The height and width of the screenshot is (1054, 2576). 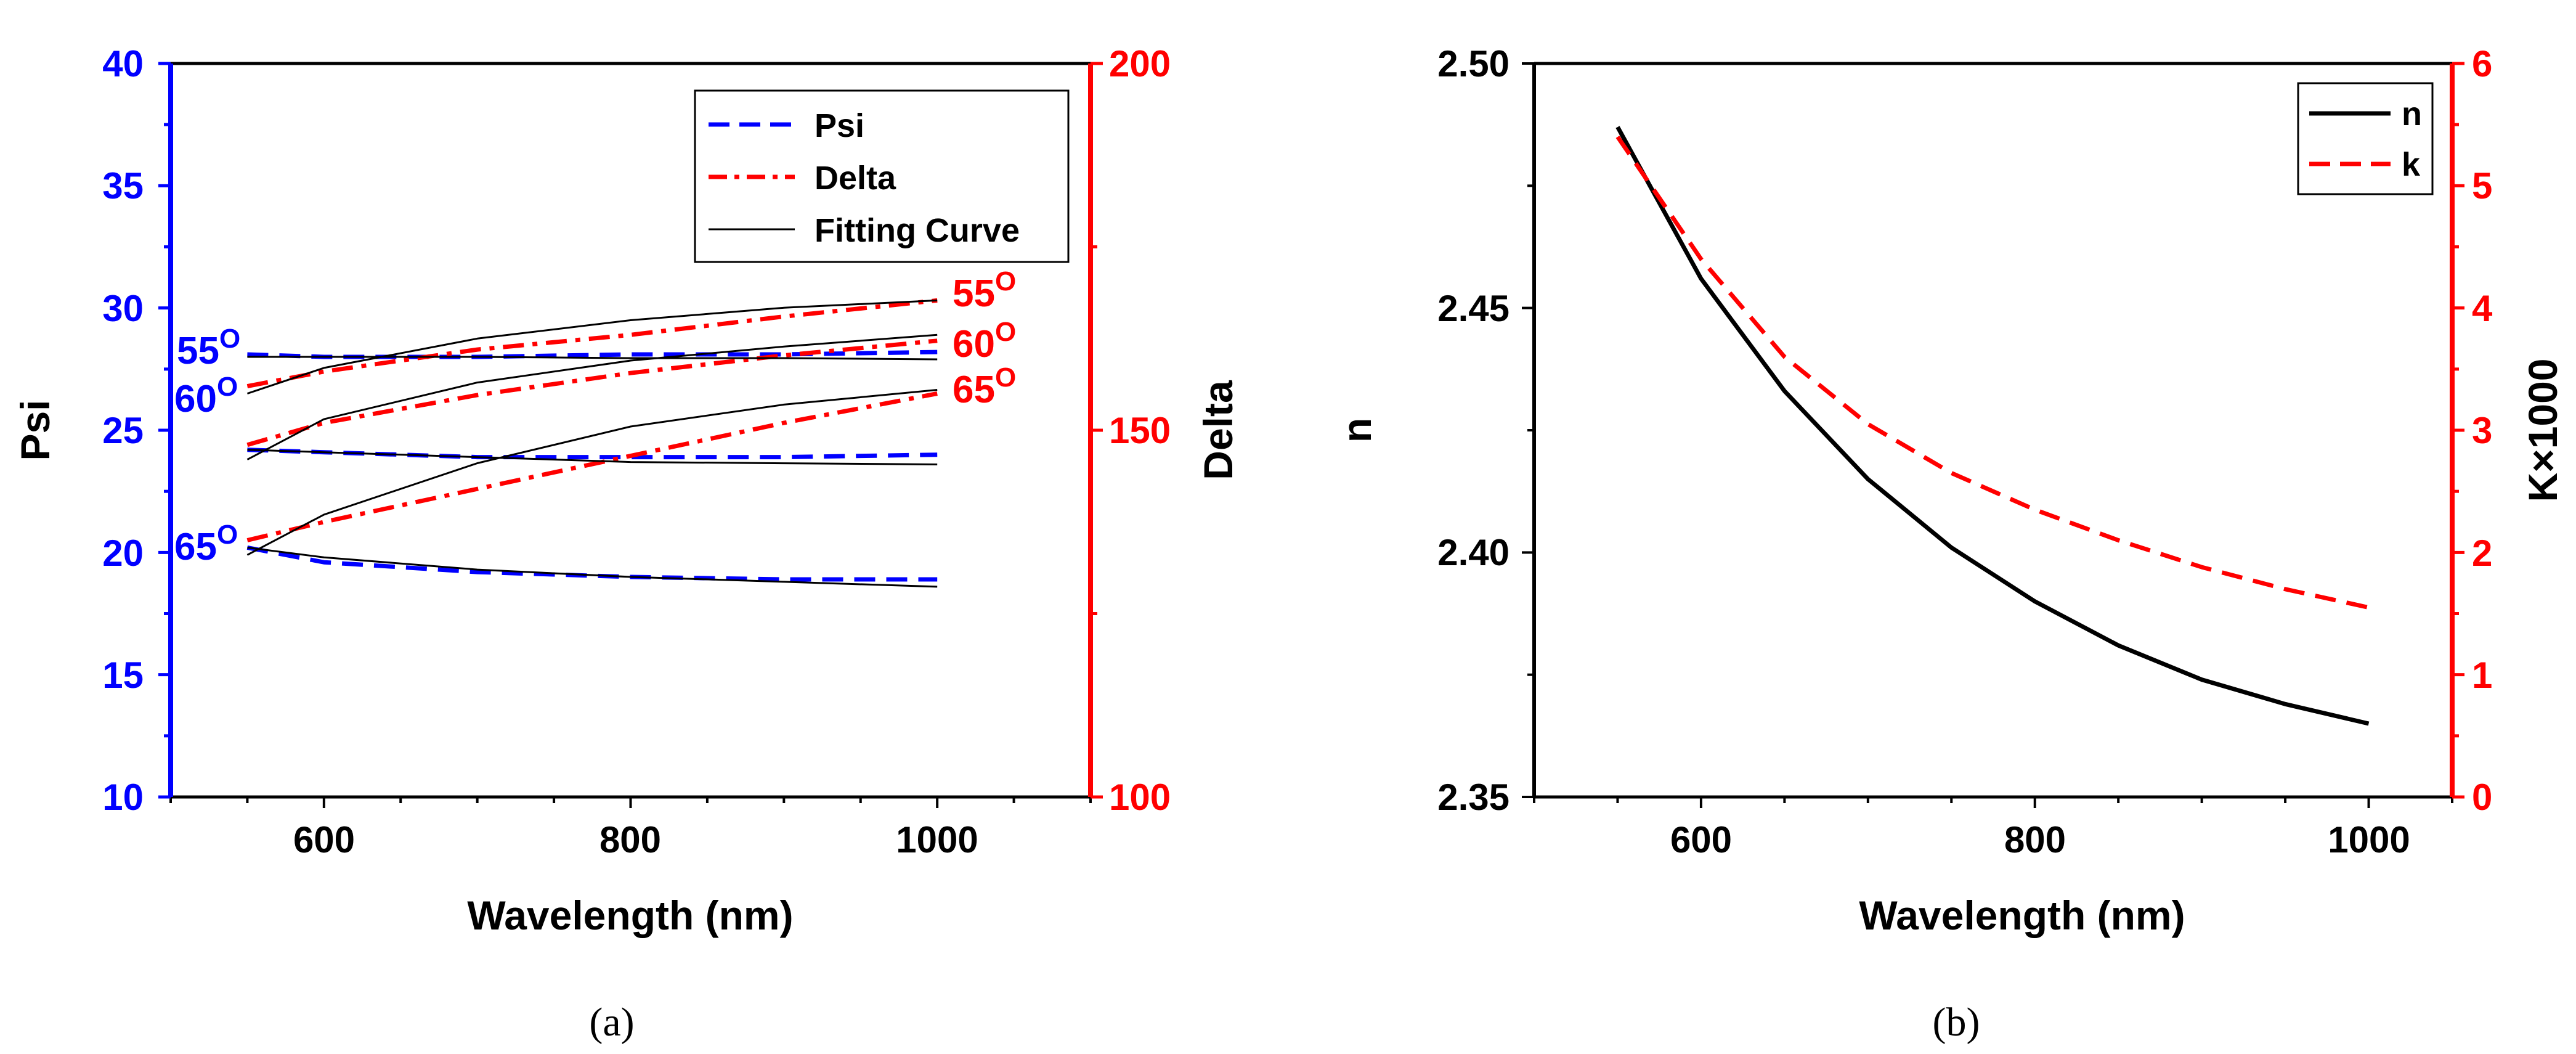 I want to click on panel-b-x-tick-label: 1000, so click(x=2369, y=839).